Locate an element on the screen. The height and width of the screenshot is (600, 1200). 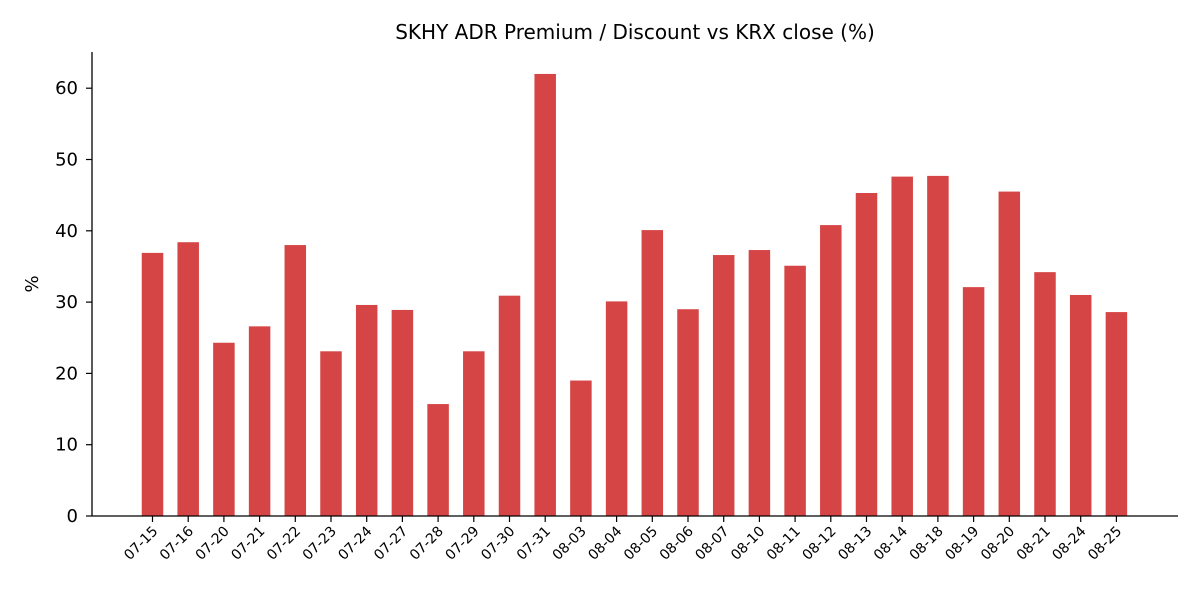
x-tick-label: 08-10 is located at coordinates (748, 544).